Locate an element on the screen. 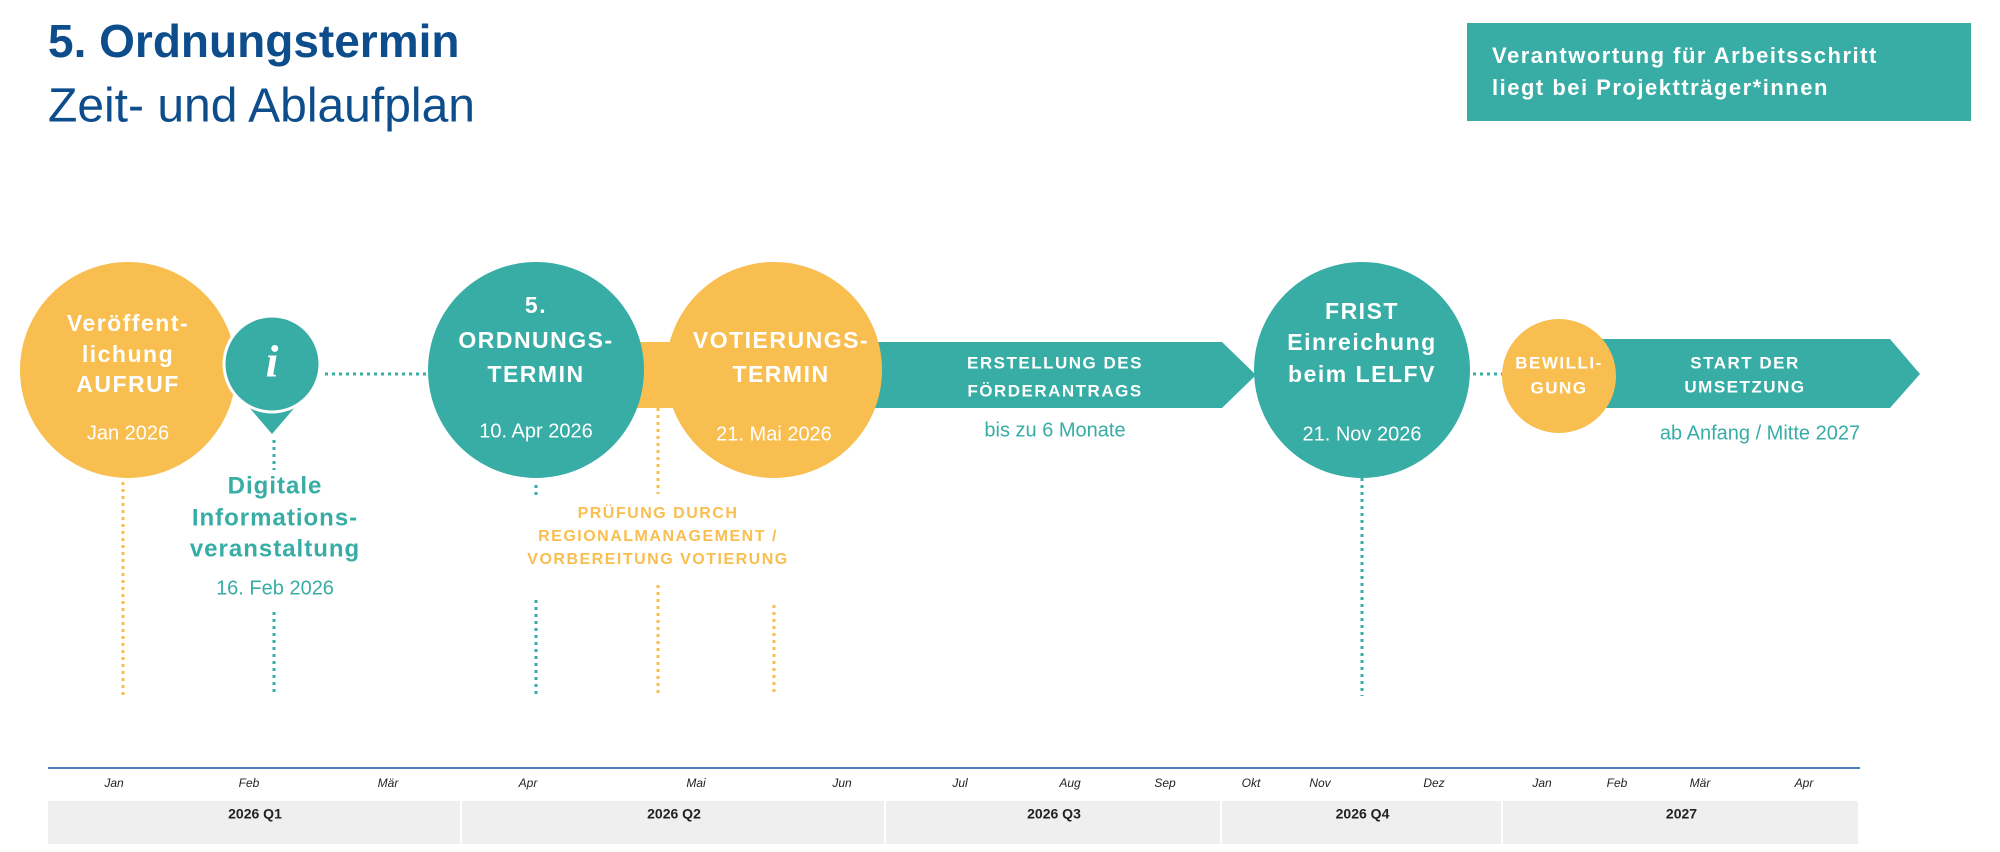  note: PRÜFUNG DURCH is located at coordinates (658, 512).